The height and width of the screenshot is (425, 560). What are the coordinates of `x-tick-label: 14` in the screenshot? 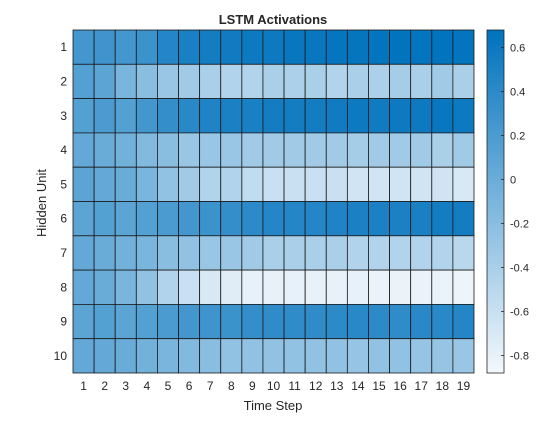 It's located at (358, 386).